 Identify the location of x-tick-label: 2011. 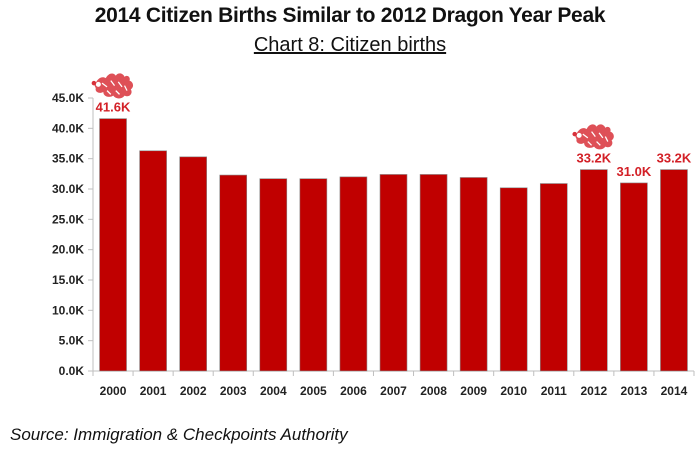
(554, 391).